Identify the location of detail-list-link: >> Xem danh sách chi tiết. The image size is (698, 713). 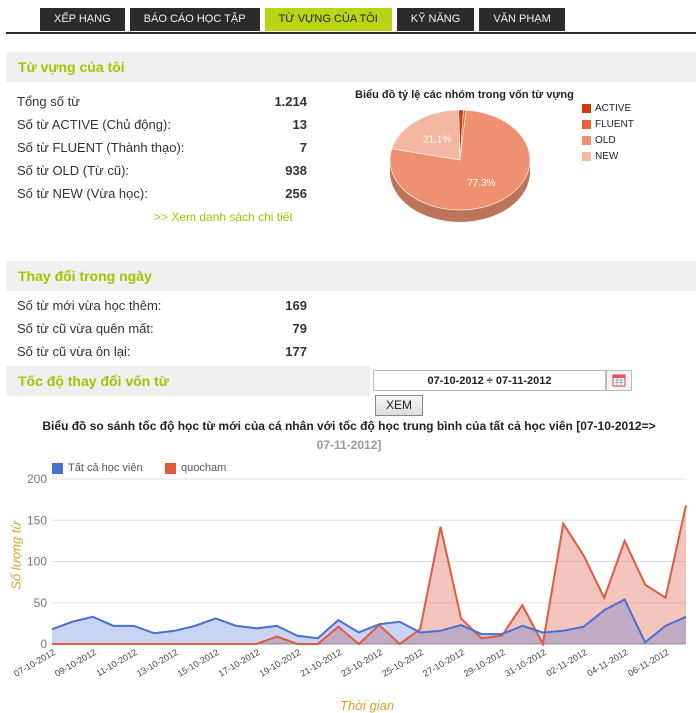
(223, 217).